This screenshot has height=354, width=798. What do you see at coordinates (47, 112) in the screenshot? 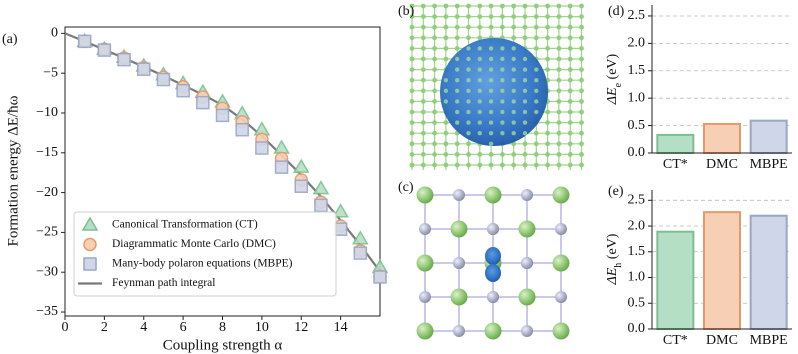
I see `y-tick-label: −10` at bounding box center [47, 112].